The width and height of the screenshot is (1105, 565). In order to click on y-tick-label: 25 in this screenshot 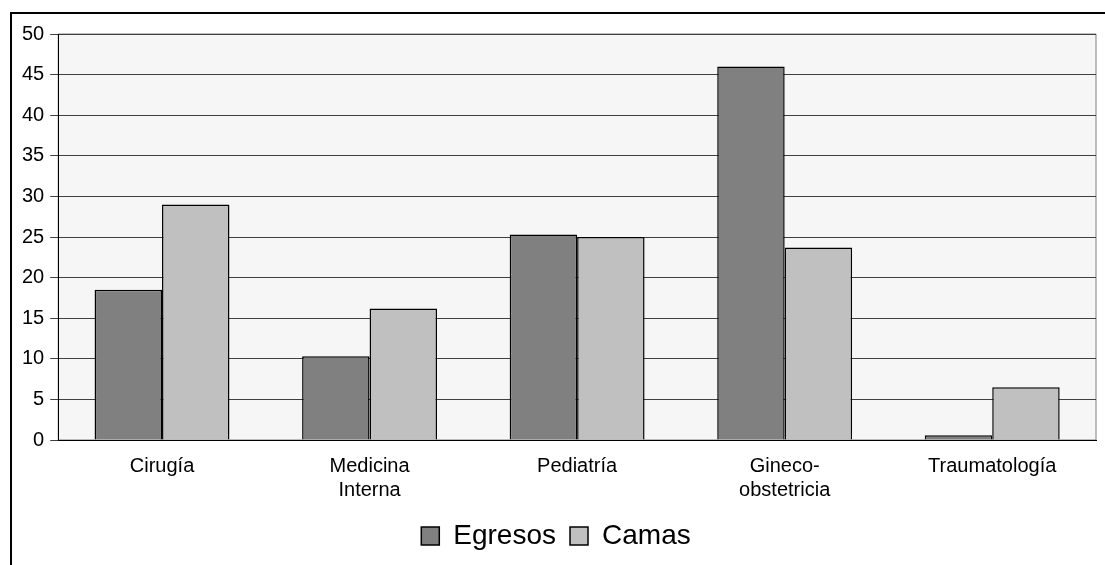, I will do `click(33, 235)`.